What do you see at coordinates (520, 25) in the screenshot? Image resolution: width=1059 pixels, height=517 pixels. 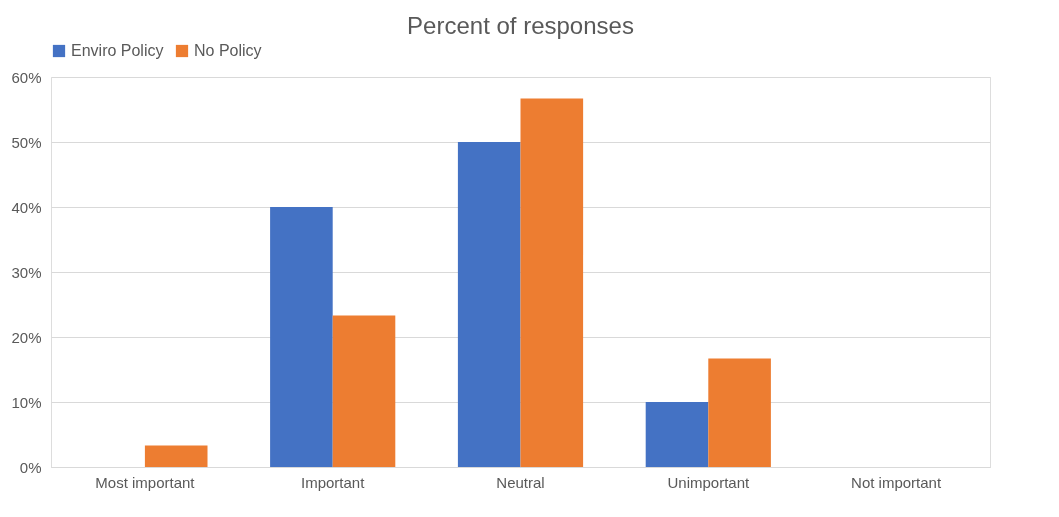 I see `chart-title: Percent of responses` at bounding box center [520, 25].